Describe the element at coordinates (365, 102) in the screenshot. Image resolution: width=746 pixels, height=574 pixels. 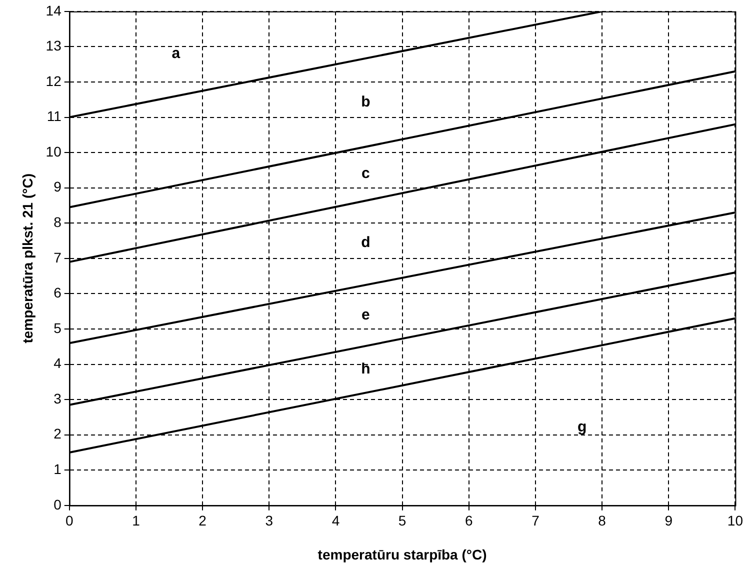
I see `annotation: b` at that location.